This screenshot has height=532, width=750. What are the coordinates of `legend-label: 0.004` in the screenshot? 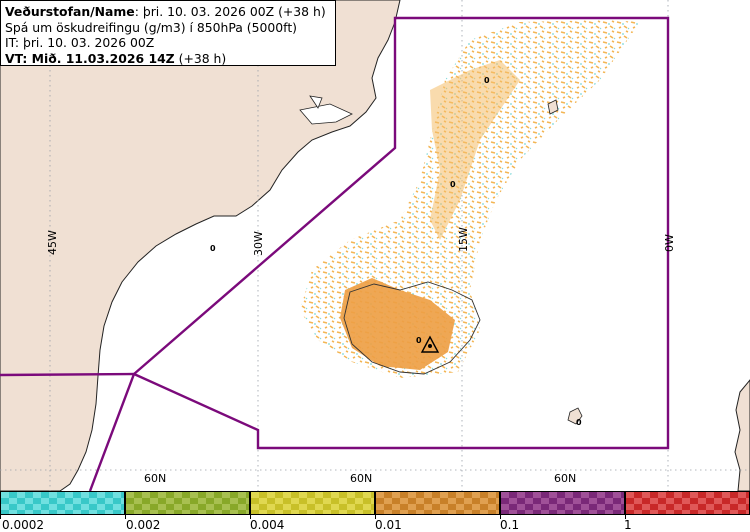 It's located at (267, 525).